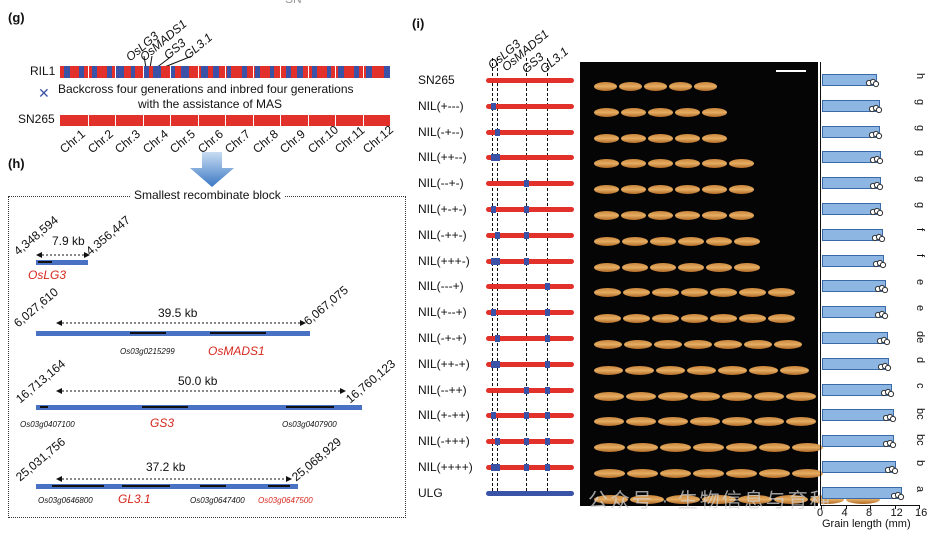 This screenshot has height=536, width=938. I want to click on gs3-gene-c, so click(310, 407).